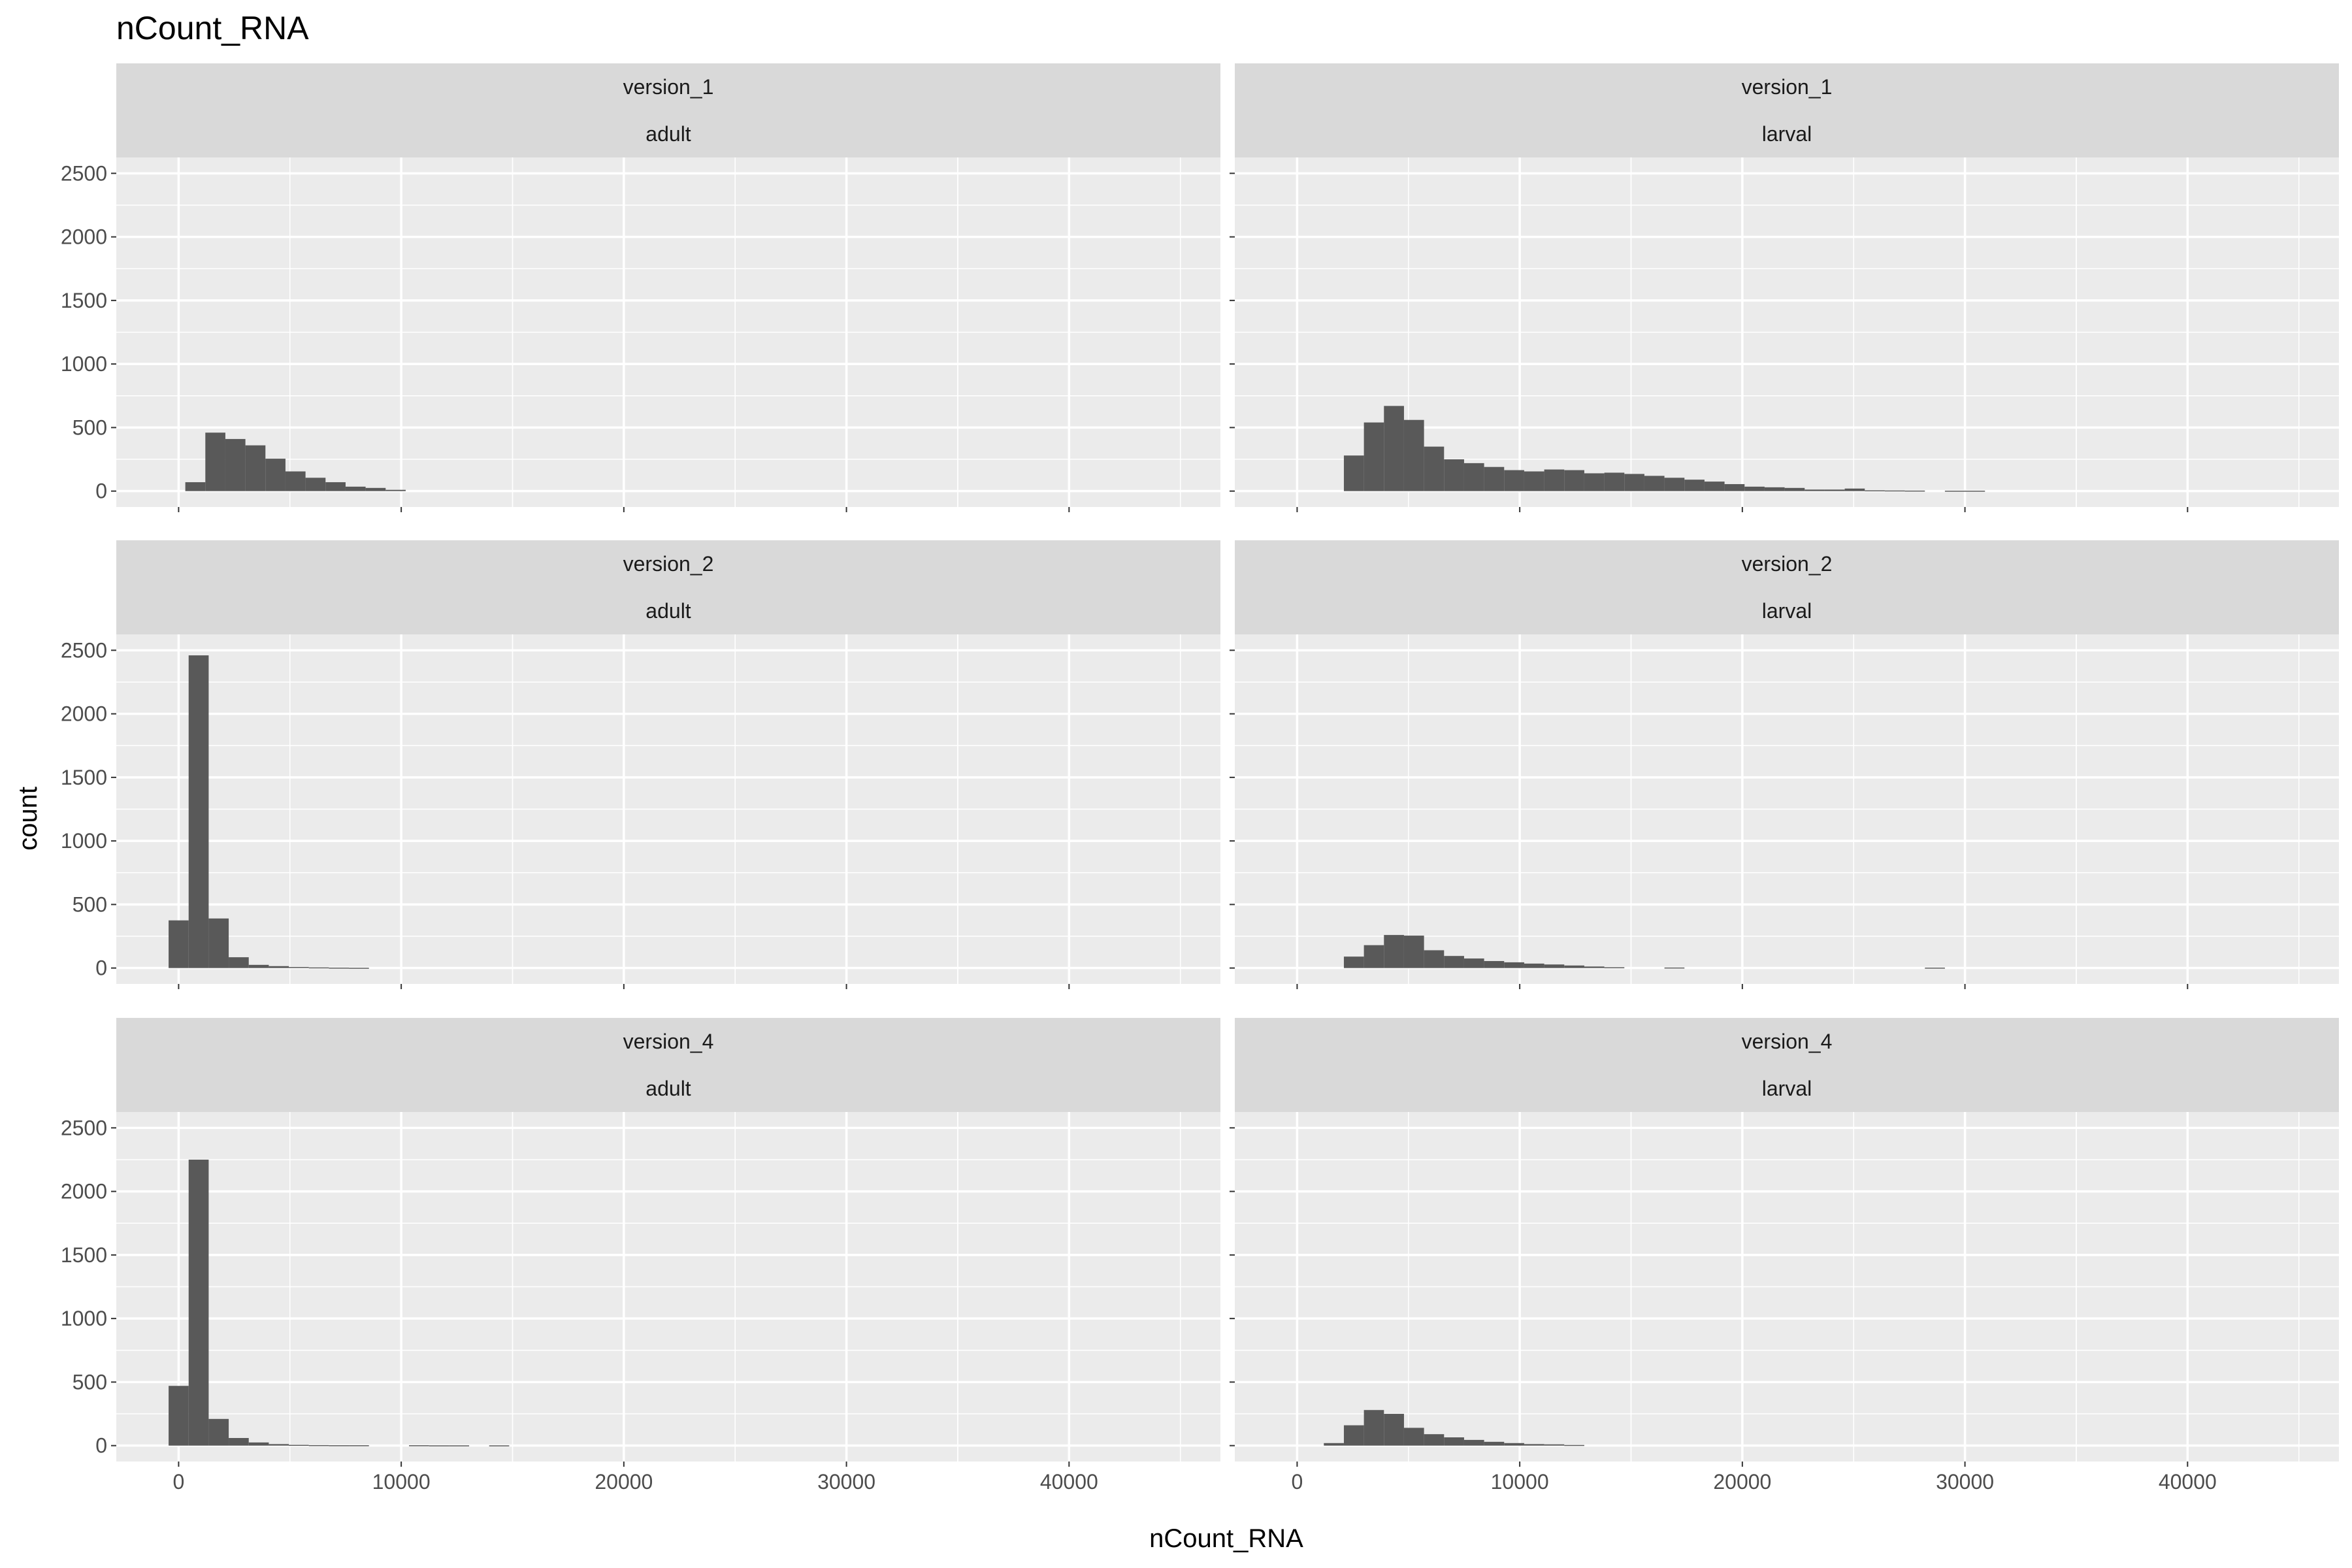 Image resolution: width=2352 pixels, height=1568 pixels. I want to click on chart-title: nCount_RNA, so click(212, 28).